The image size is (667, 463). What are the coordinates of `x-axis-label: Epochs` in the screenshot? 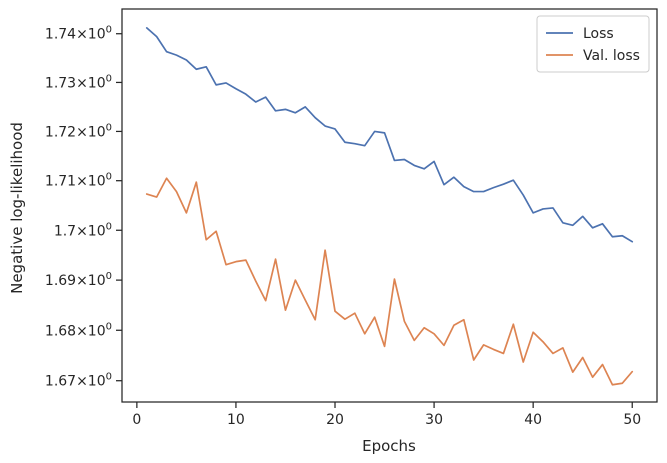 It's located at (389, 446).